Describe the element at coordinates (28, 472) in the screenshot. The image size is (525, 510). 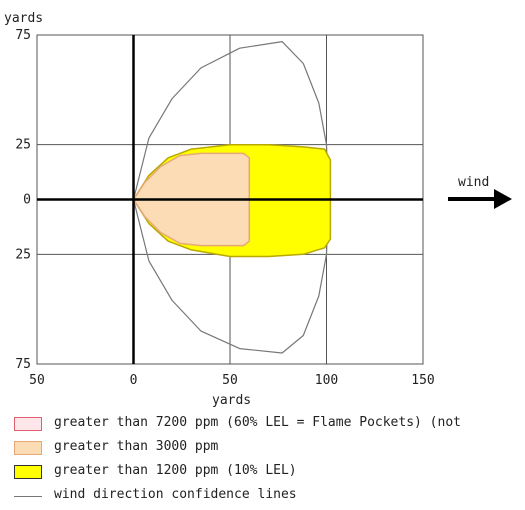
I see `legend-swatch-1200ppm` at that location.